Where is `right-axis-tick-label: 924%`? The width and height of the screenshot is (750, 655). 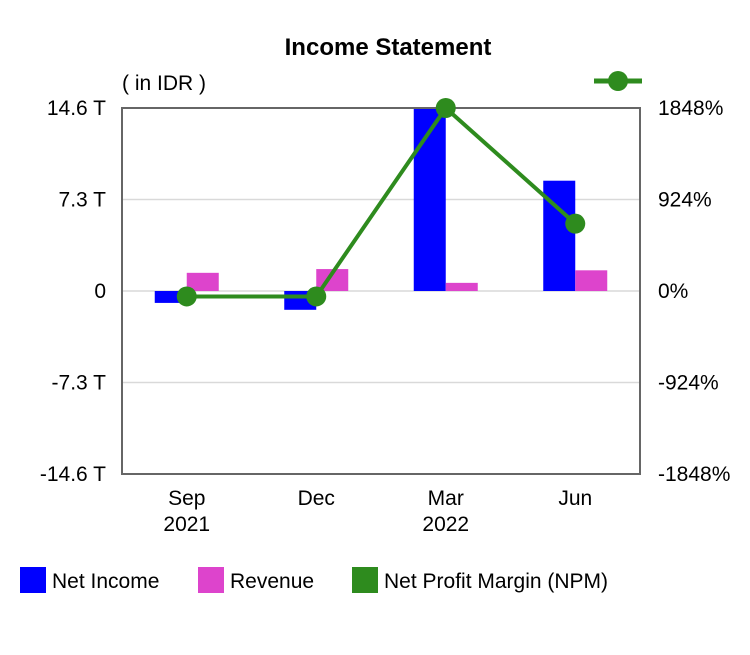
right-axis-tick-label: 924% is located at coordinates (685, 200).